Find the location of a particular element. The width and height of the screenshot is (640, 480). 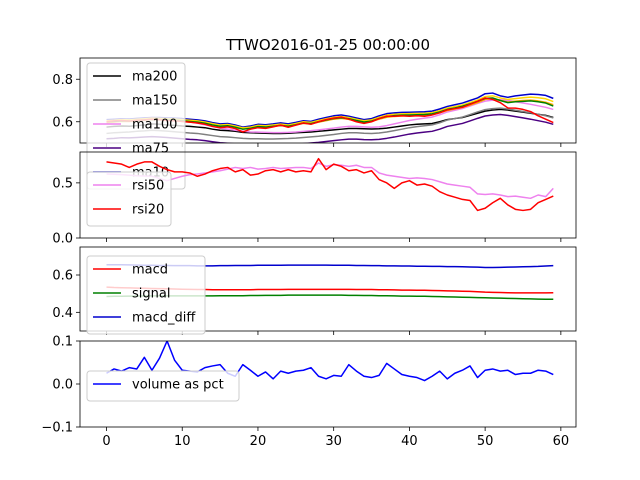

legend-label: ma200 is located at coordinates (154, 77).